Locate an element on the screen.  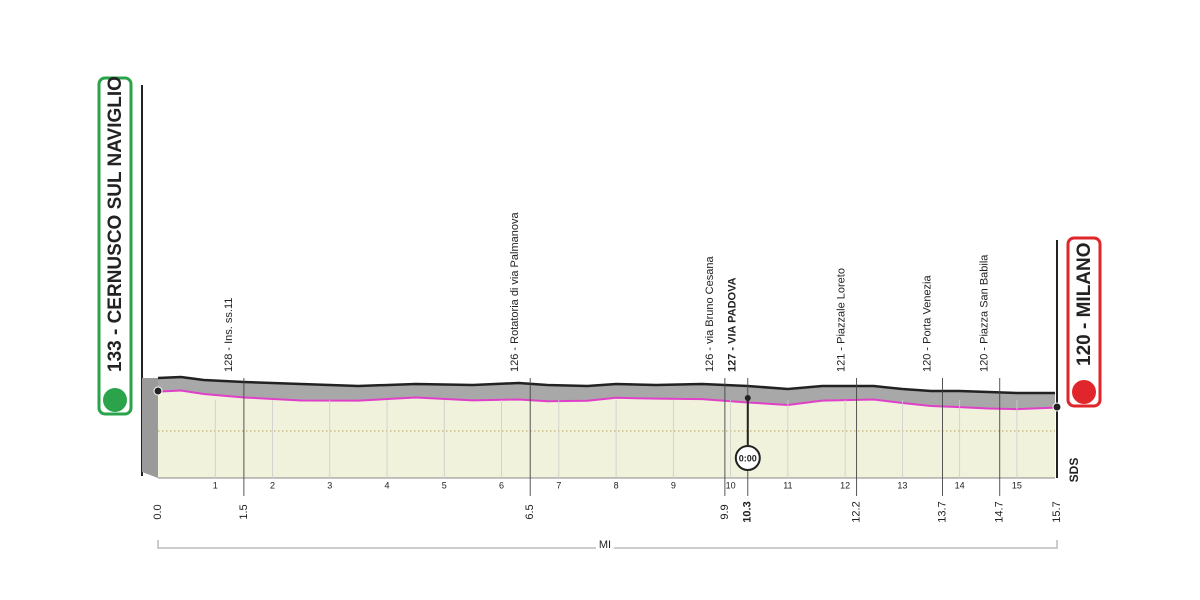
unit-bg is located at coordinates (605, 545).